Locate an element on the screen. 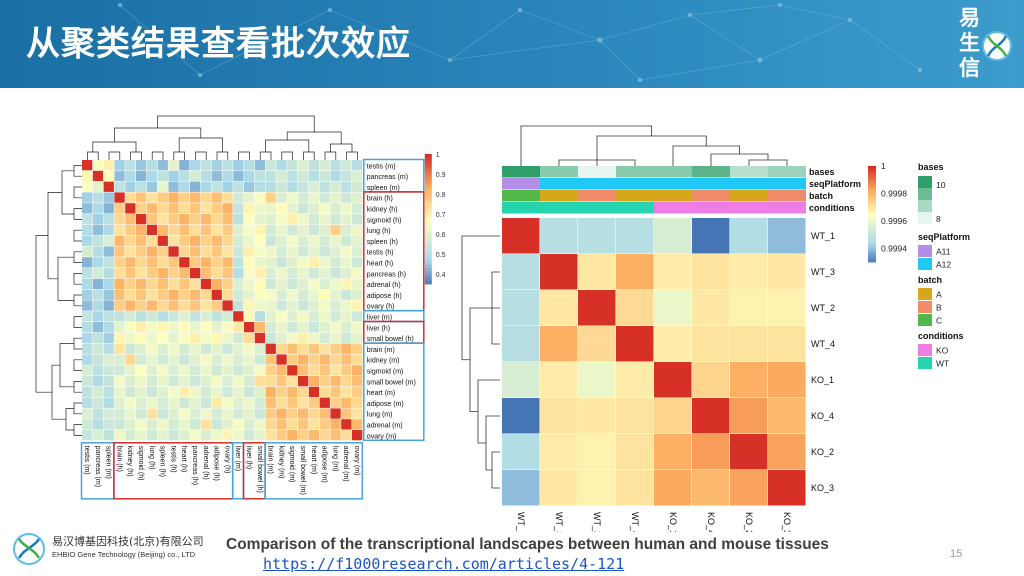 Image resolution: width=1024 pixels, height=576 pixels. article-link: https://f1000research.com/articles/4-121 is located at coordinates (444, 564).